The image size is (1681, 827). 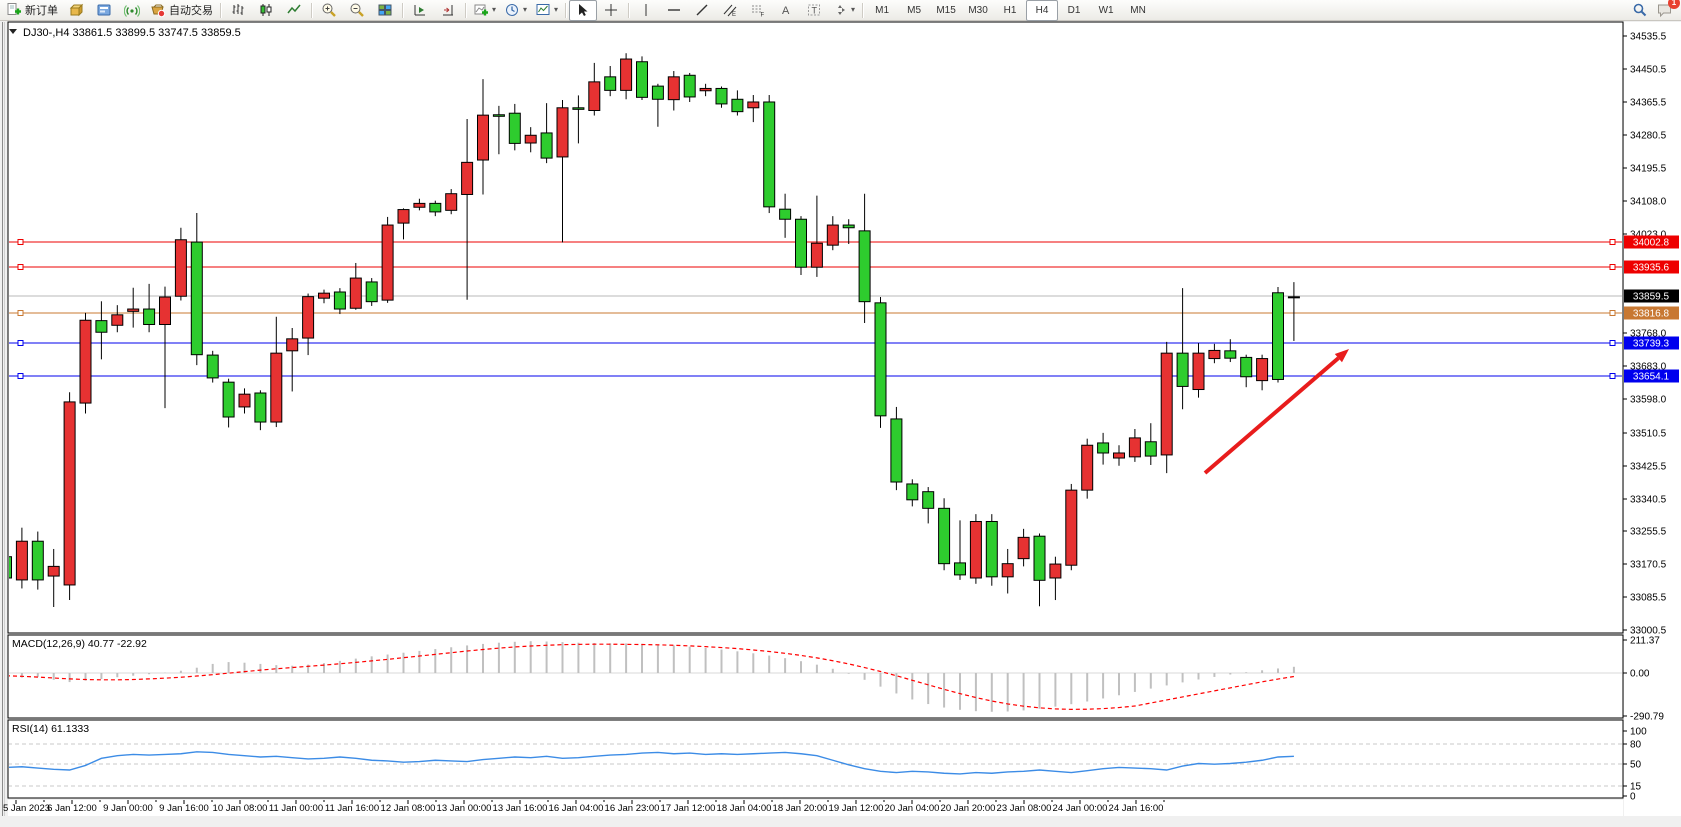 I want to click on new-order-button: 新订单, so click(x=32, y=10).